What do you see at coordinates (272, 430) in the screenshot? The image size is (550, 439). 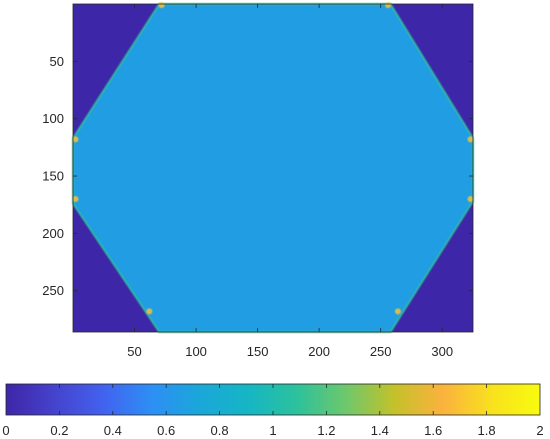 I see `colorbar-tick-label: 1` at bounding box center [272, 430].